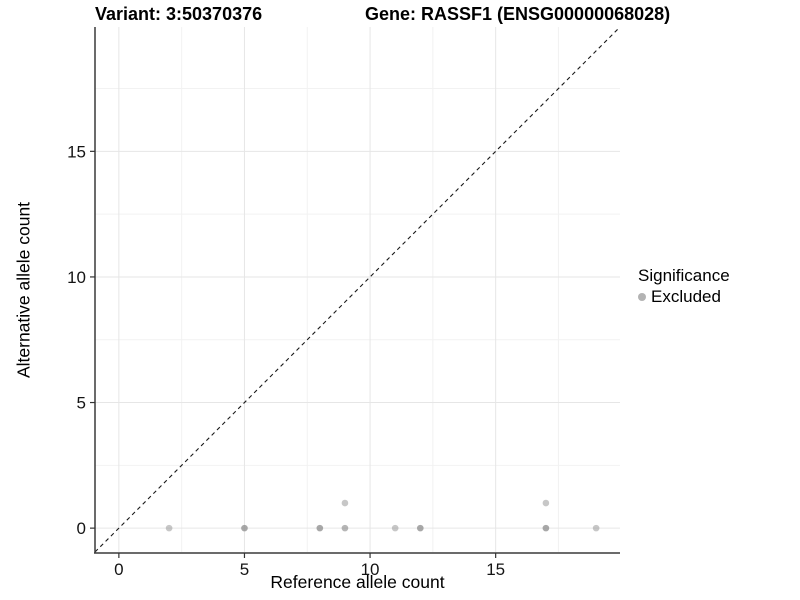 The height and width of the screenshot is (600, 800). What do you see at coordinates (81, 403) in the screenshot?
I see `y-tick-label: 5` at bounding box center [81, 403].